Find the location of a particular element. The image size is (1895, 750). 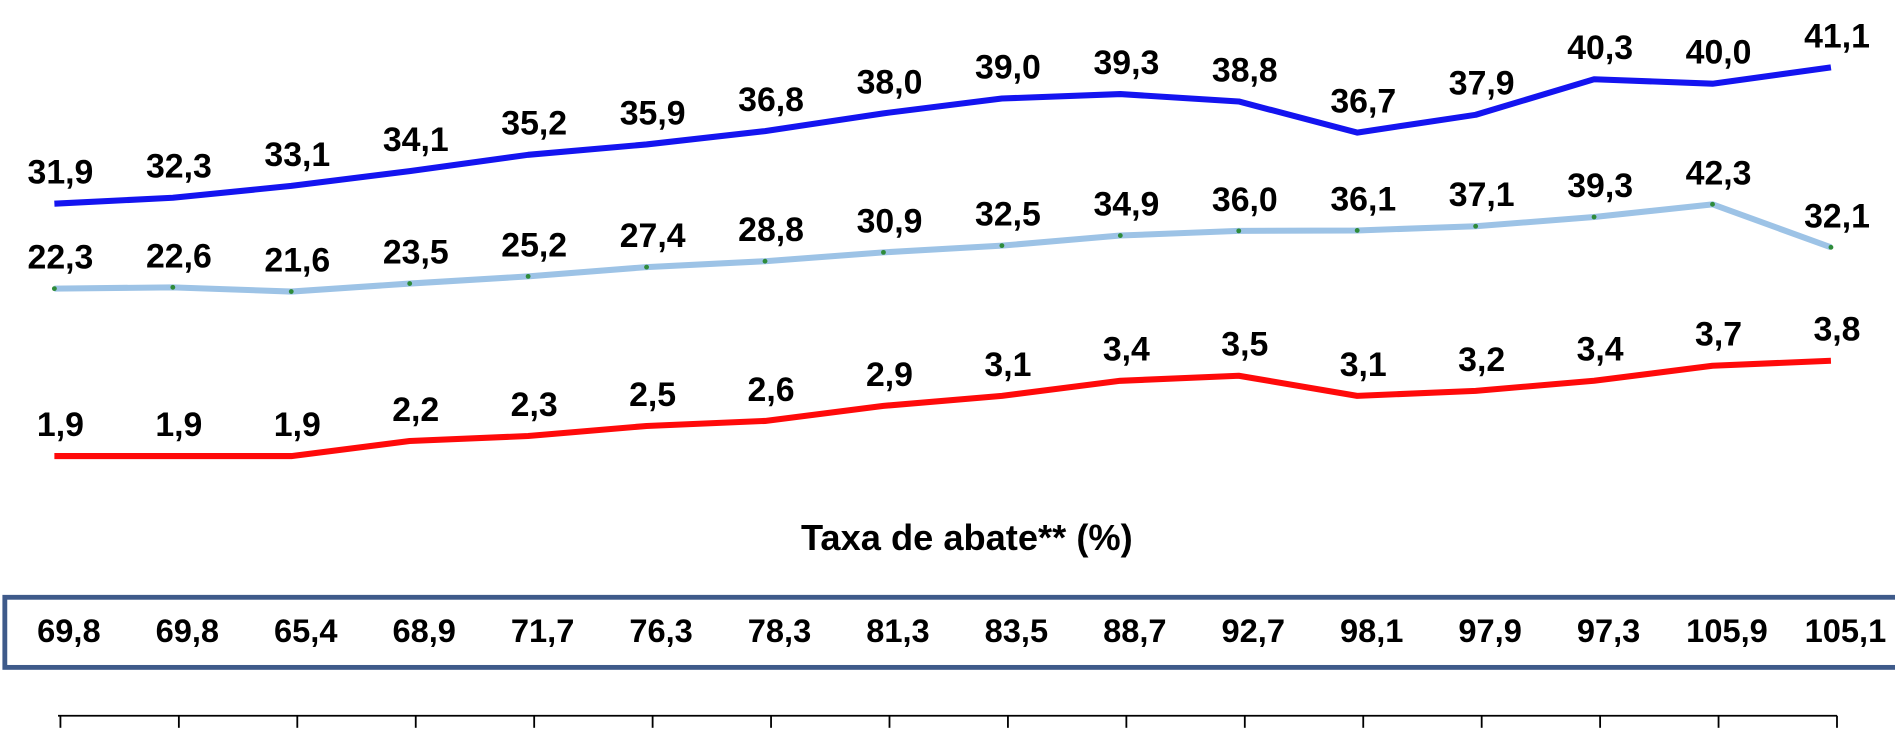

data-label: 40,0 is located at coordinates (1719, 53).